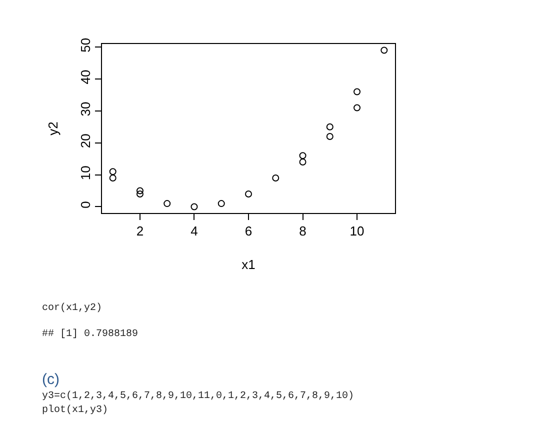  What do you see at coordinates (72, 308) in the screenshot?
I see `text: cor(x1,y2)` at bounding box center [72, 308].